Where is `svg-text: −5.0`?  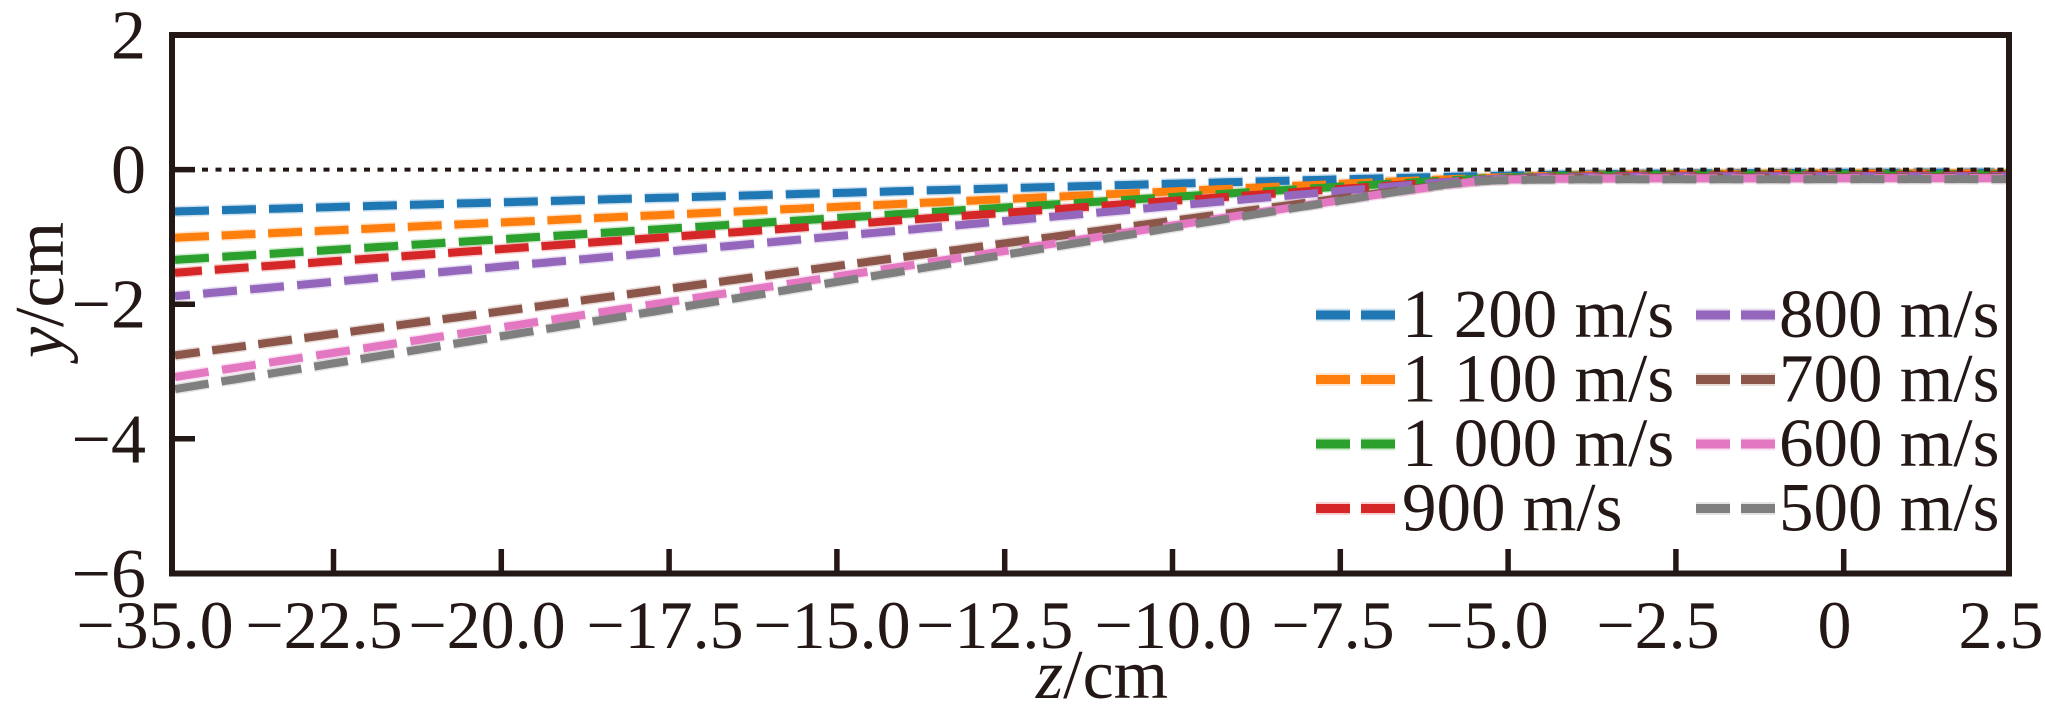 svg-text: −5.0 is located at coordinates (1486, 625).